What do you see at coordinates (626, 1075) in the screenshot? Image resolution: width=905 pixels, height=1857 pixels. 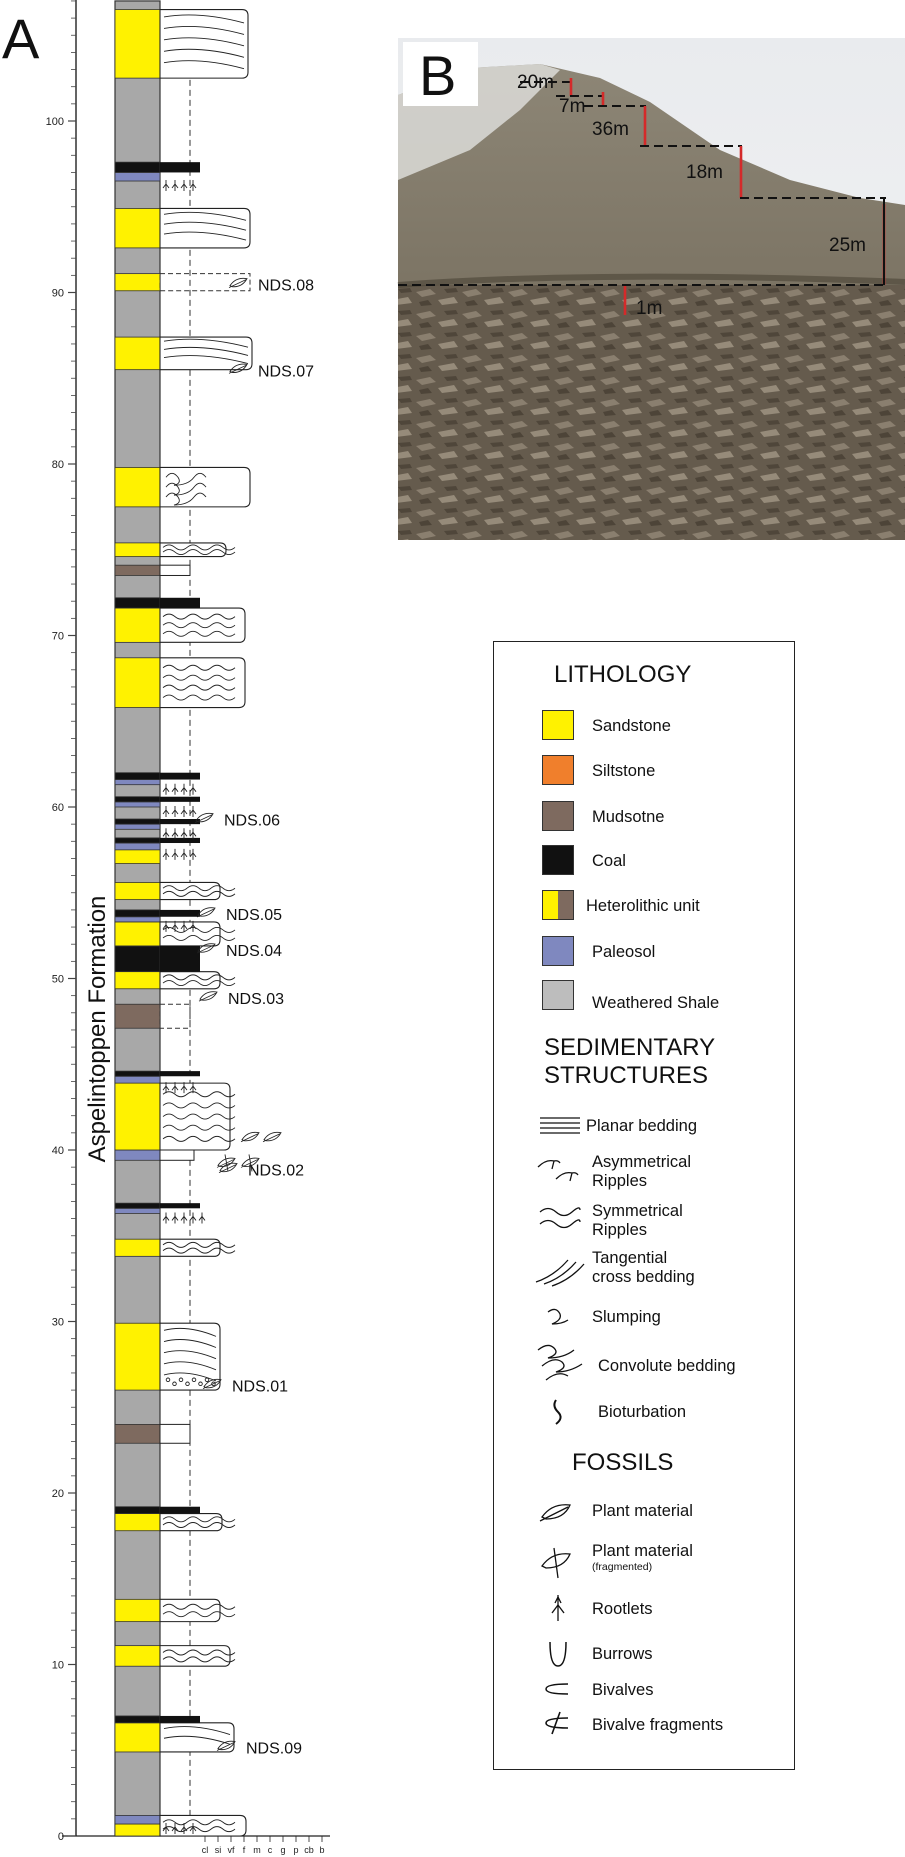 I see `structures-title-line2: STRUCTURES` at bounding box center [626, 1075].